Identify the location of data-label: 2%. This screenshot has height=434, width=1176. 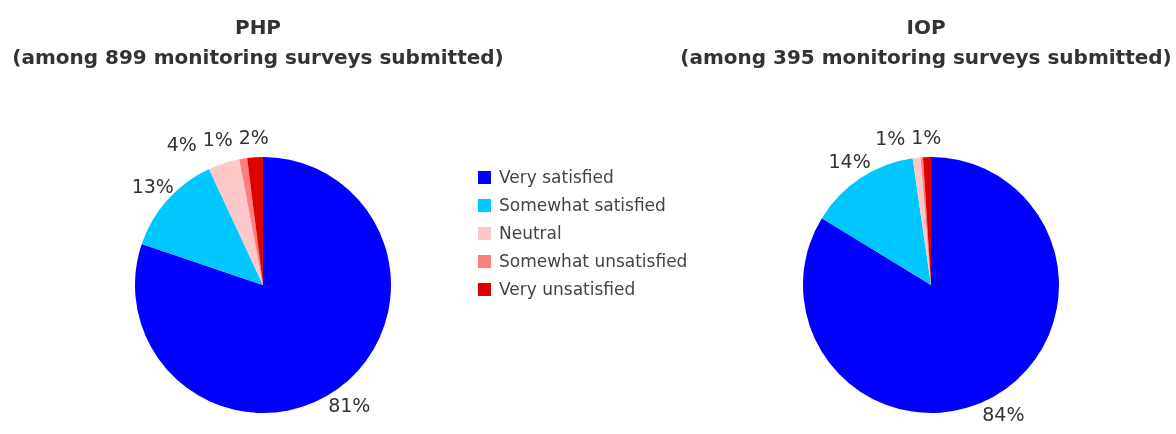
(253, 137).